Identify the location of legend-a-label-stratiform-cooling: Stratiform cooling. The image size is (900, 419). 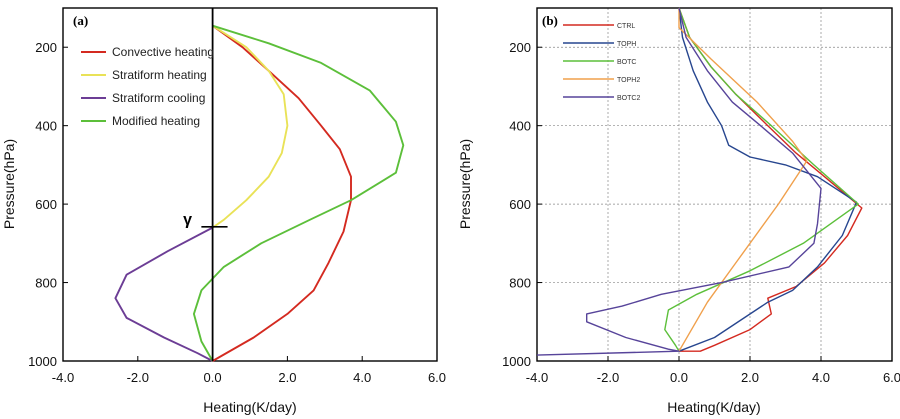
(158, 98).